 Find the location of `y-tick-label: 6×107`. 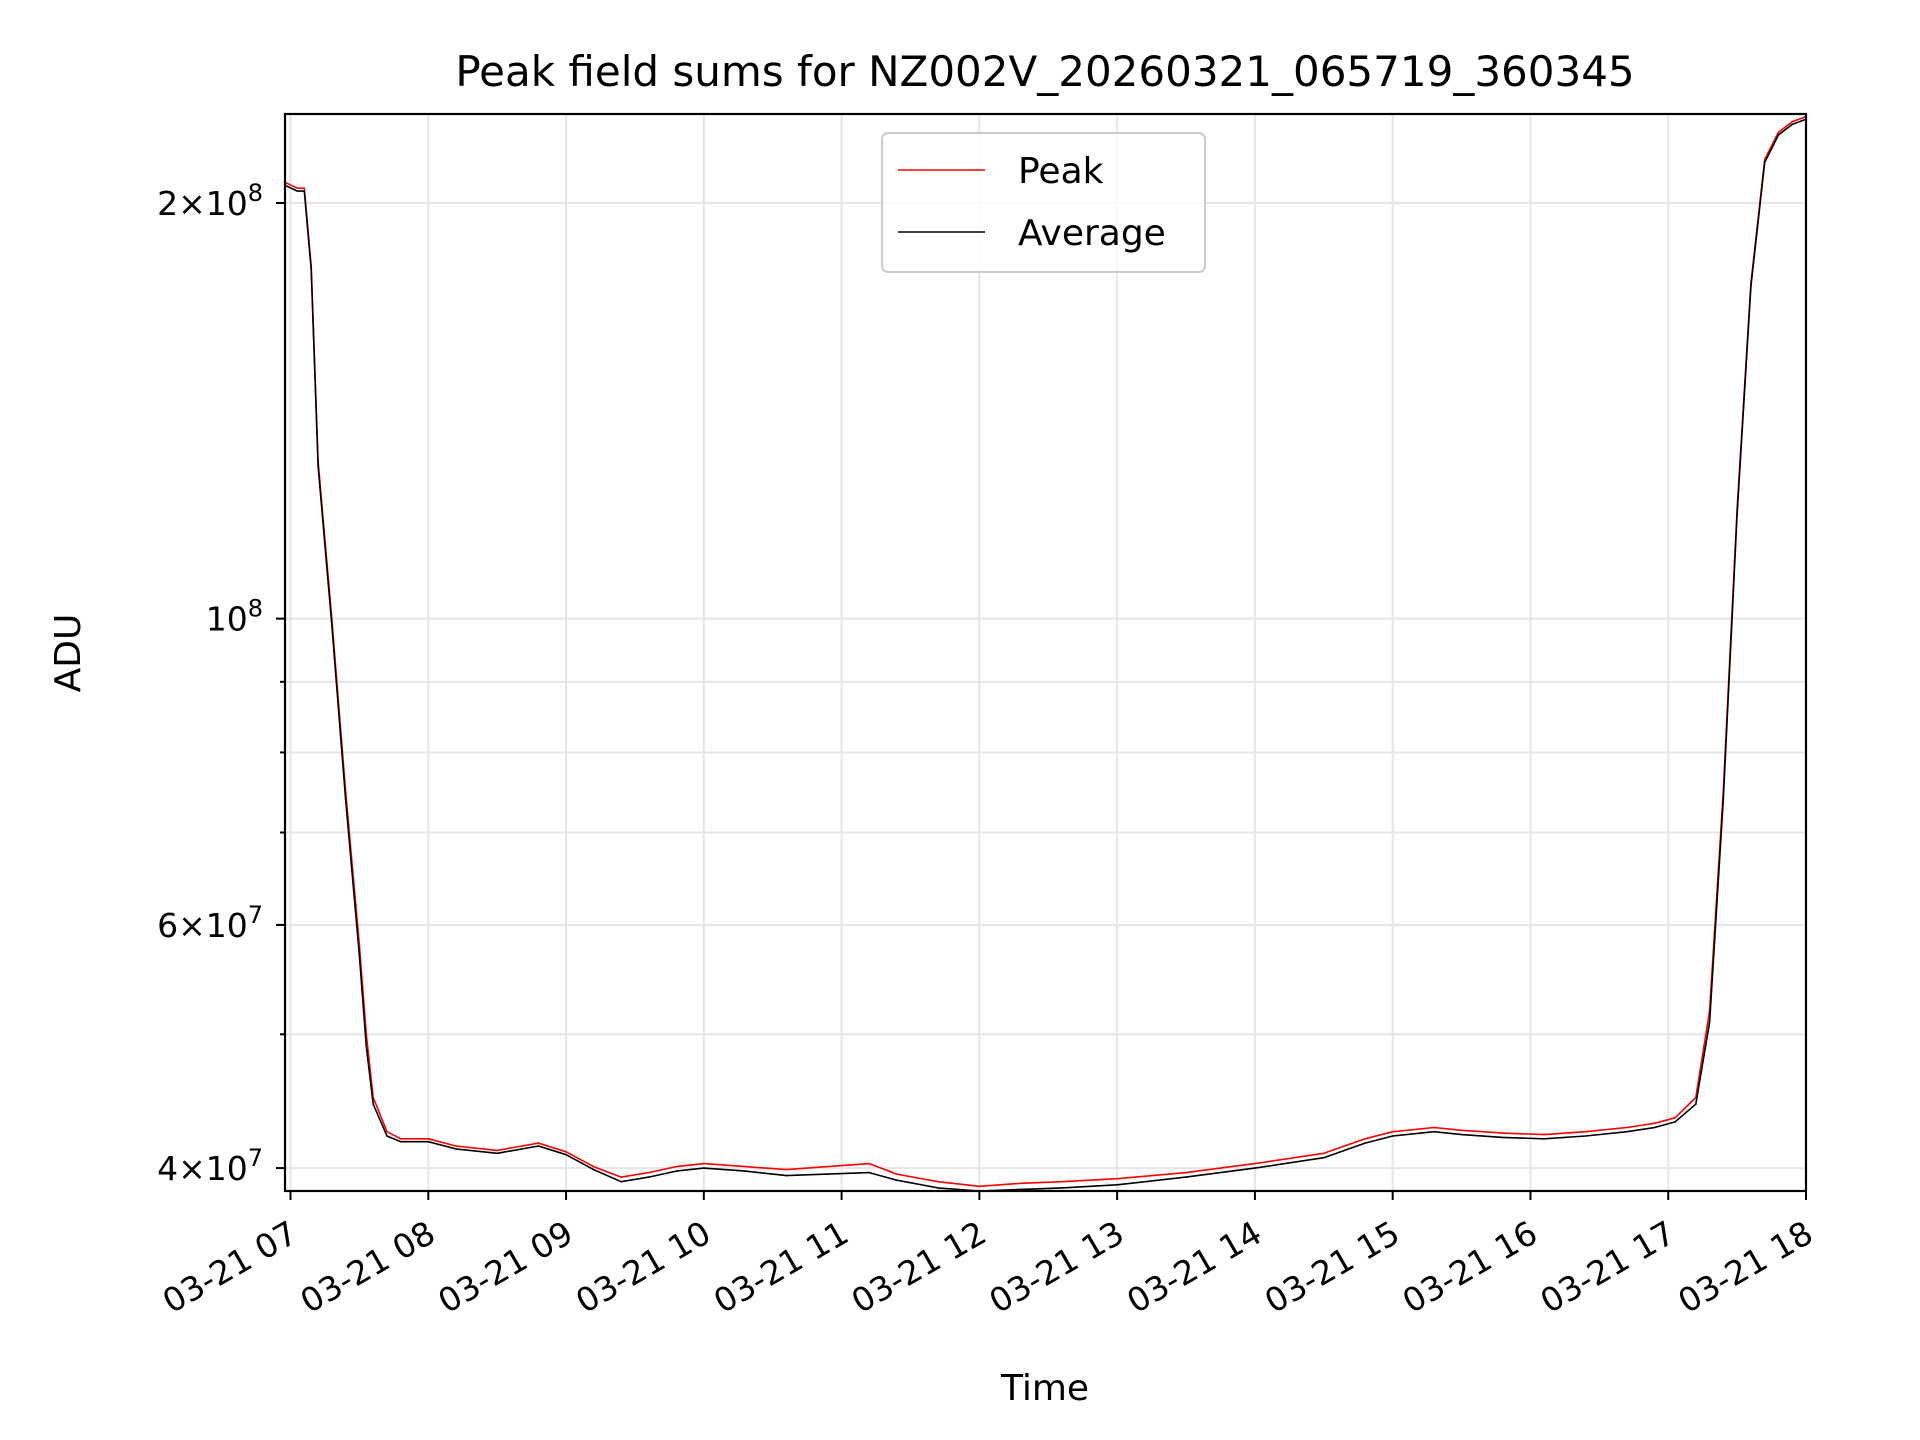

y-tick-label: 6×107 is located at coordinates (210, 923).